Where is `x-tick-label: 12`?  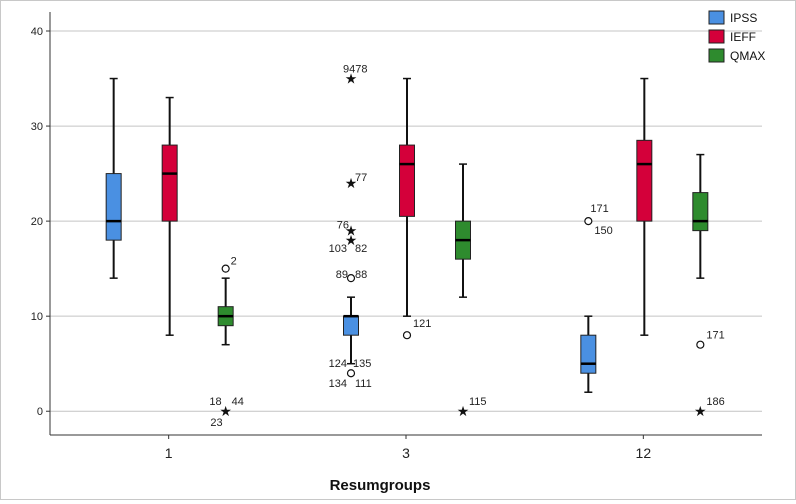 x-tick-label: 12 is located at coordinates (644, 453).